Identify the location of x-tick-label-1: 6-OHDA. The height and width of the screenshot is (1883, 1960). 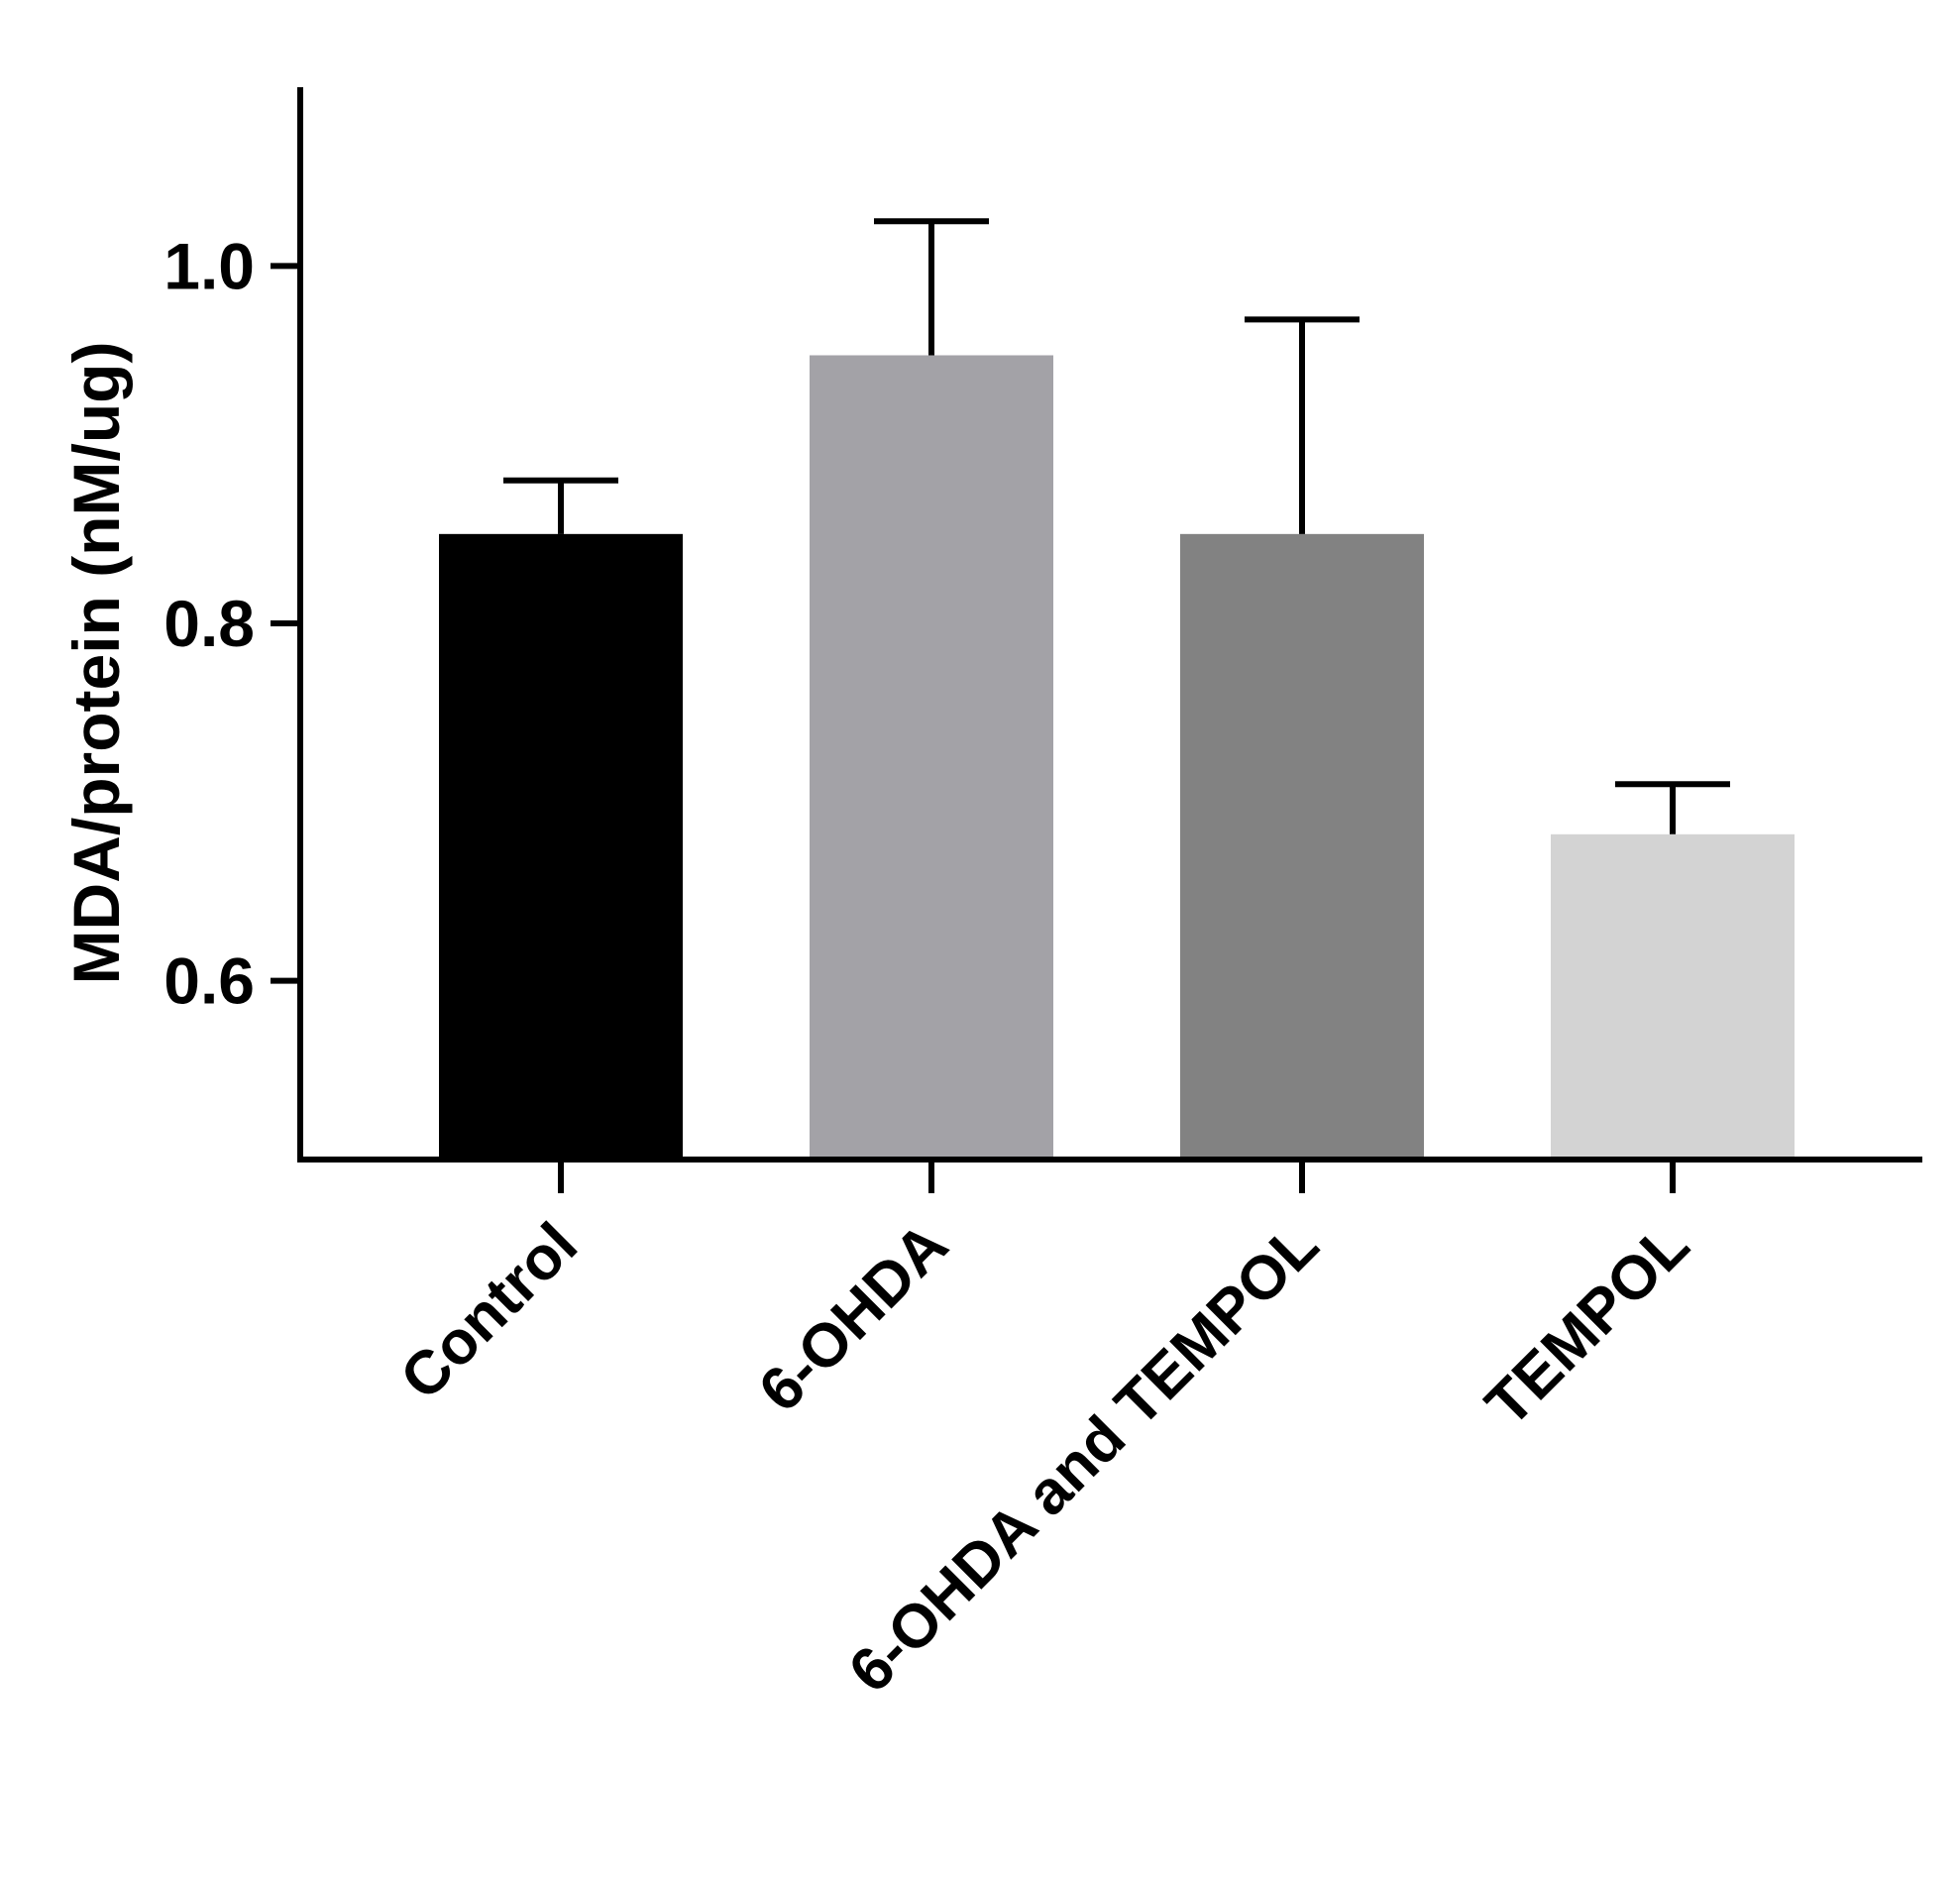
(853, 1317).